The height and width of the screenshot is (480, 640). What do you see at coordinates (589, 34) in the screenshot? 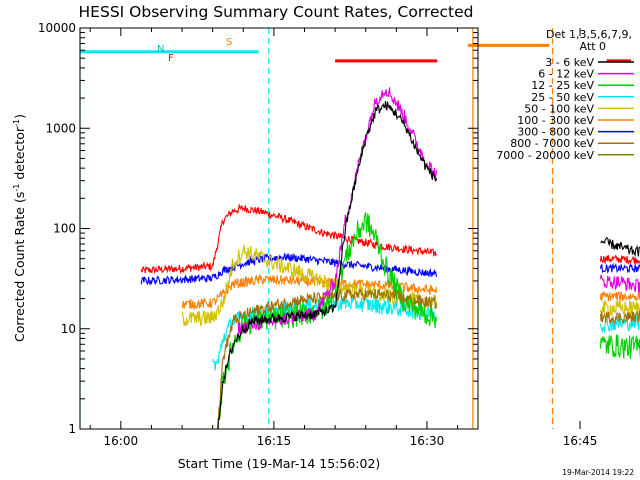
I see `legend-header-1: Det 1,3,5,6,7,9,` at bounding box center [589, 34].